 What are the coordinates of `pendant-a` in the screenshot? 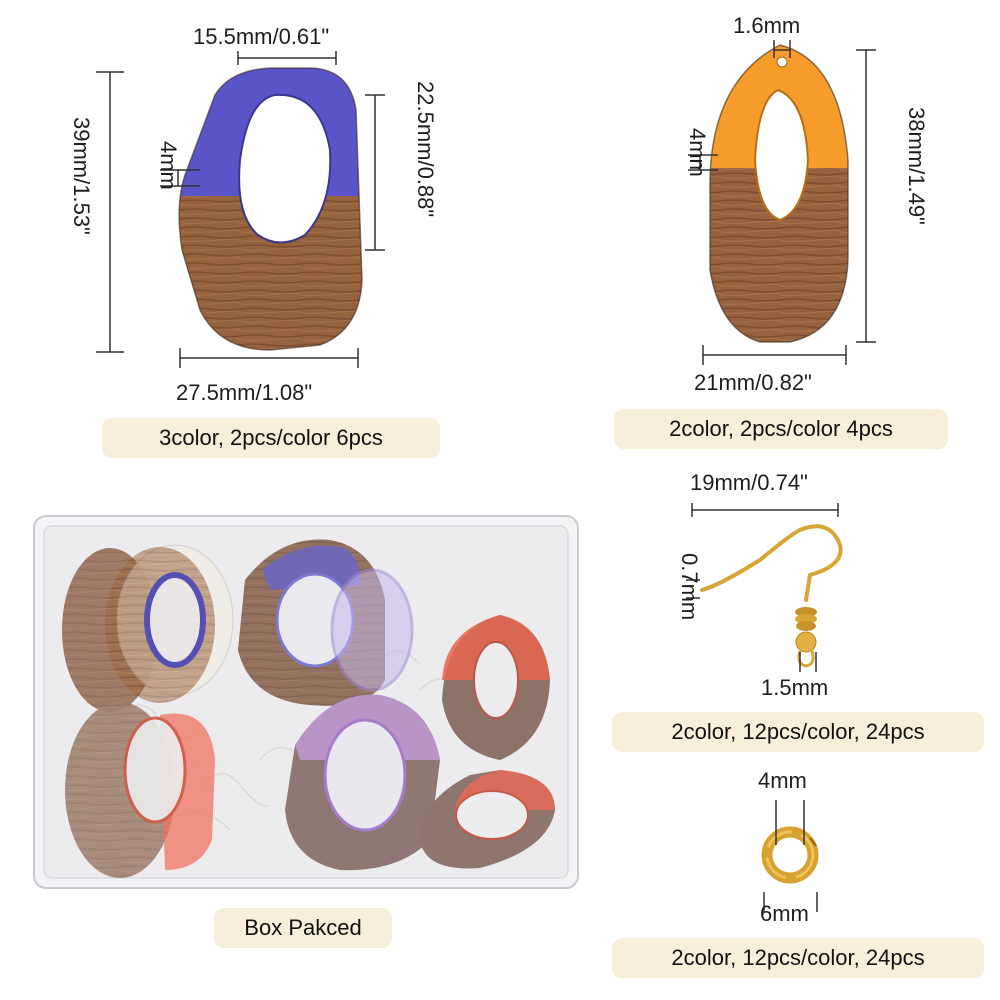 It's located at (270, 209).